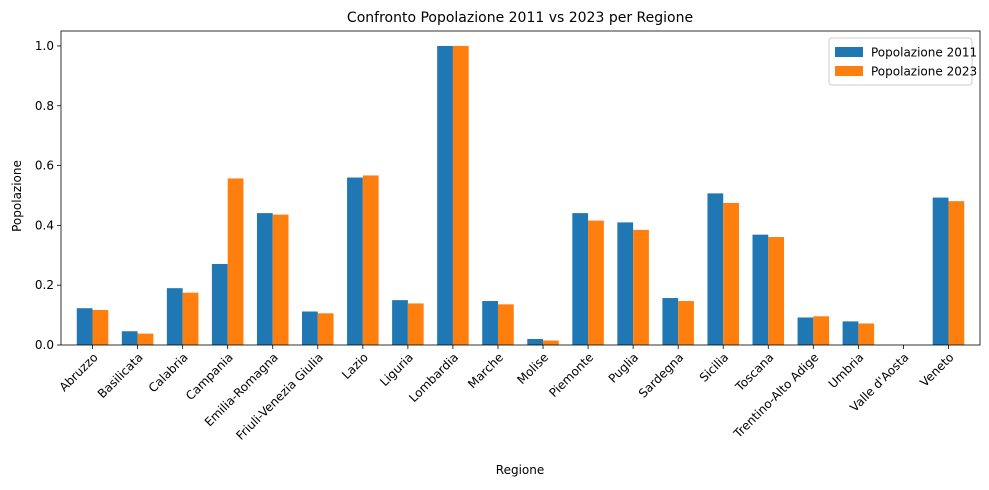 The width and height of the screenshot is (989, 490). I want to click on y-tick-label: 1.0, so click(44, 46).